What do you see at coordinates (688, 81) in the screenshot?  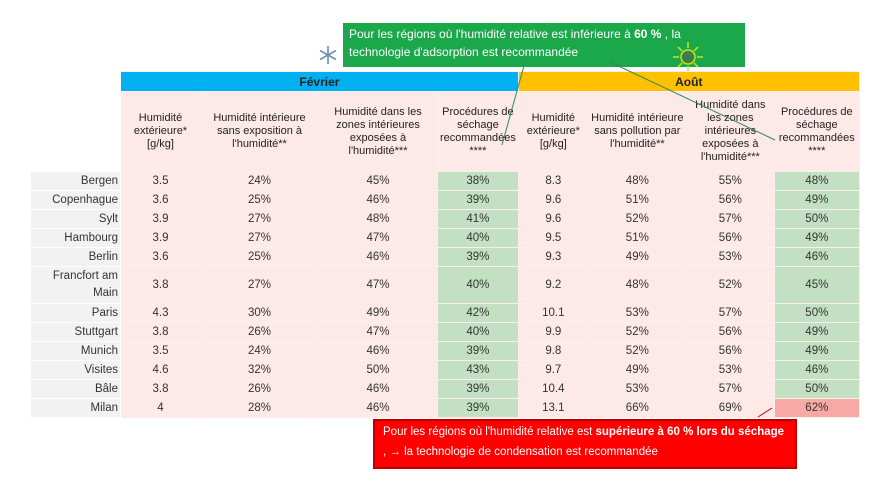 I see `group-header-august: Août` at bounding box center [688, 81].